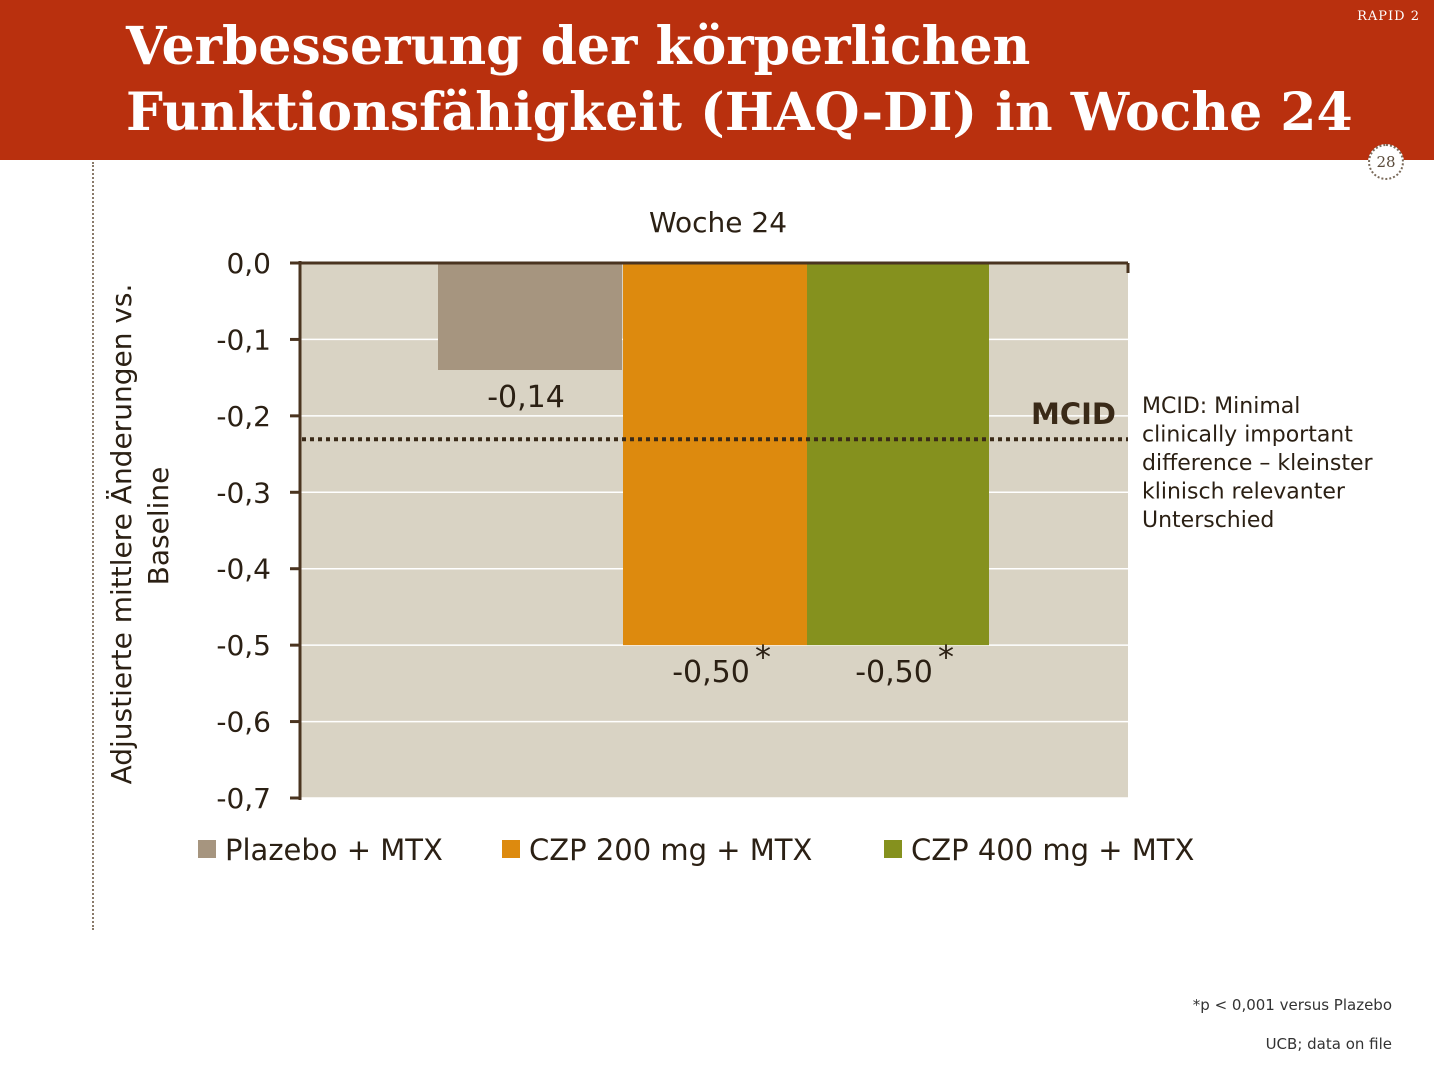  What do you see at coordinates (1073, 414) in the screenshot?
I see `mcid-label: MCID` at bounding box center [1073, 414].